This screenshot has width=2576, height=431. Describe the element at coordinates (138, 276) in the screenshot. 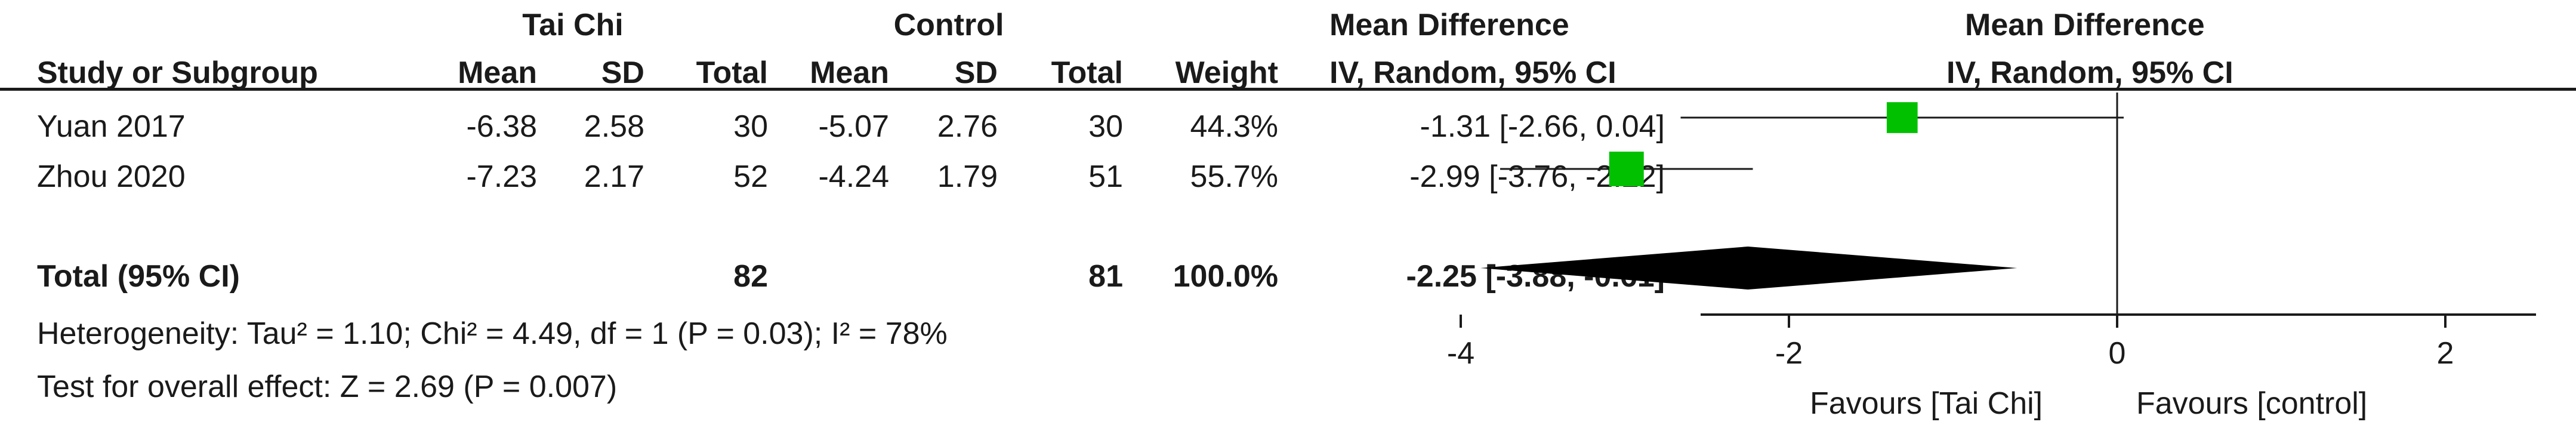

I see `total-label: Total (95% CI)` at that location.